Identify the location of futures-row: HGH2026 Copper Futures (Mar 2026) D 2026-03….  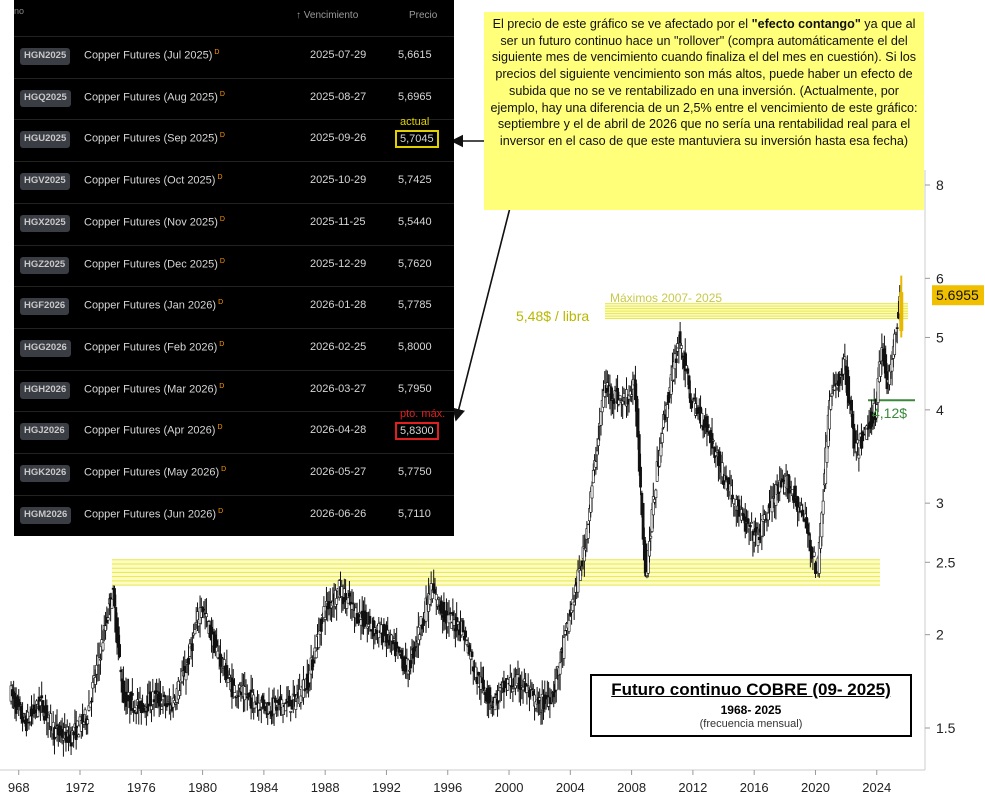
(234, 390).